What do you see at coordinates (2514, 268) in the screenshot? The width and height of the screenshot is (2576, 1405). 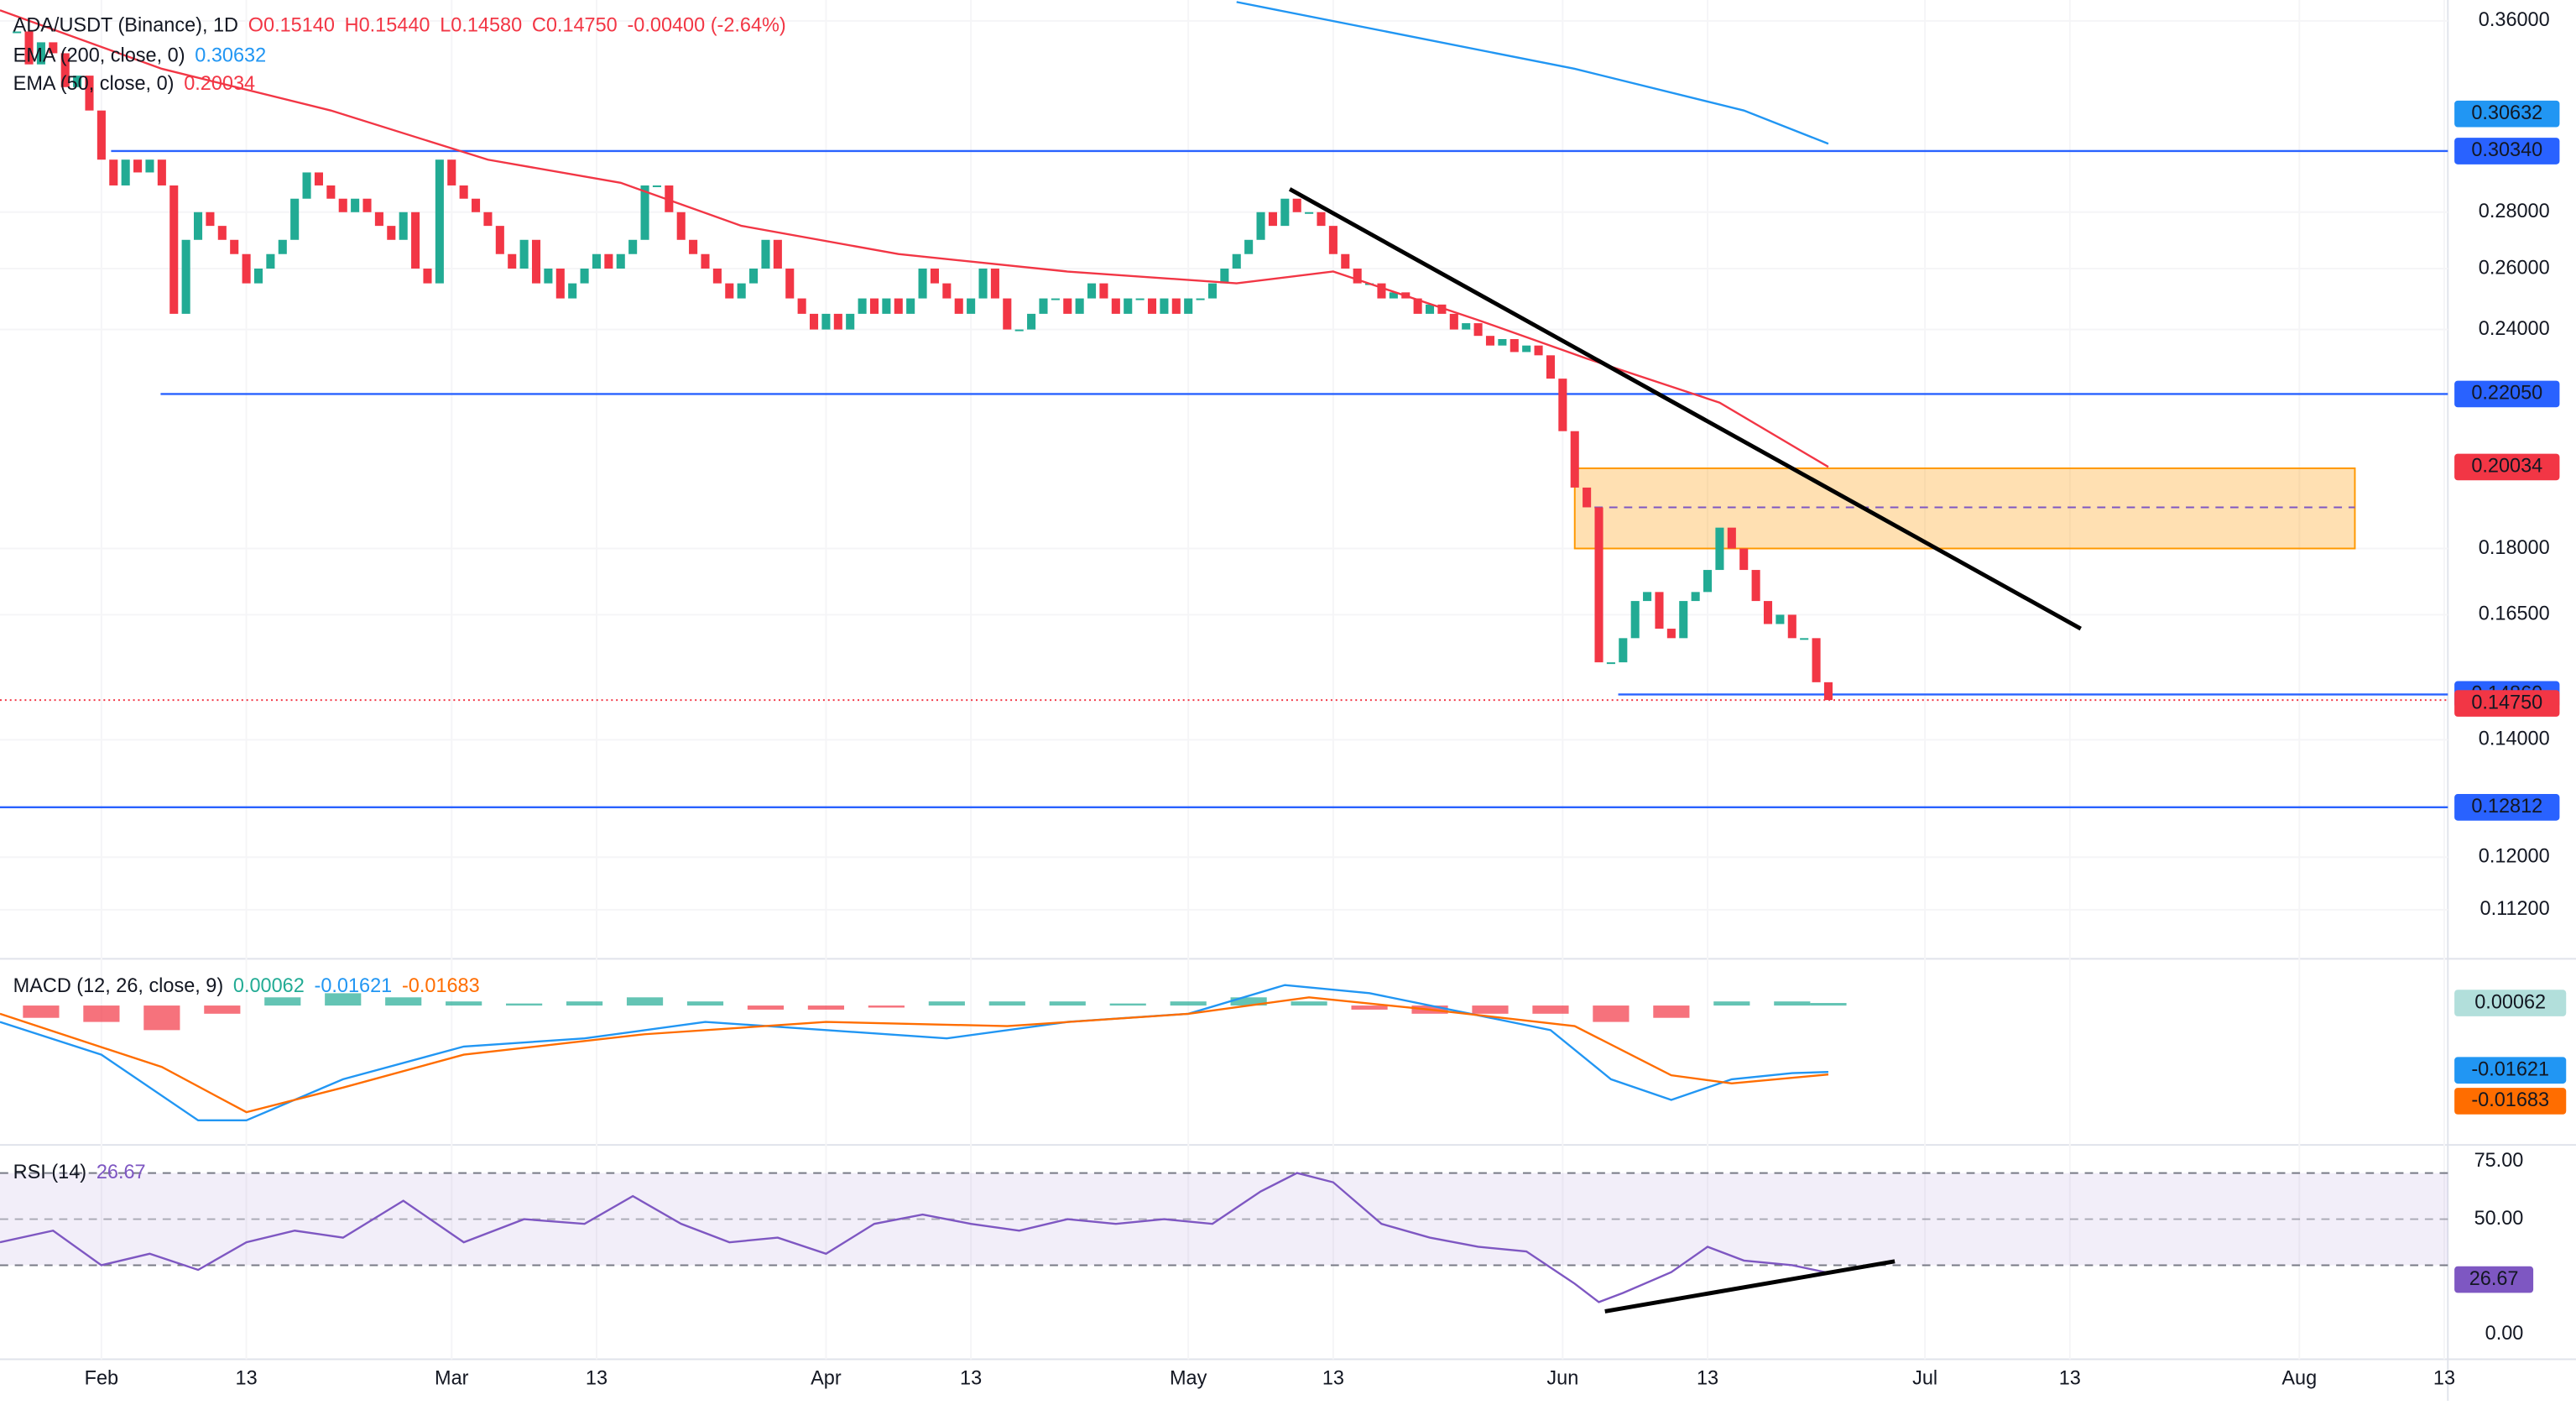 I see `y-tick-label: 0.26000` at bounding box center [2514, 268].